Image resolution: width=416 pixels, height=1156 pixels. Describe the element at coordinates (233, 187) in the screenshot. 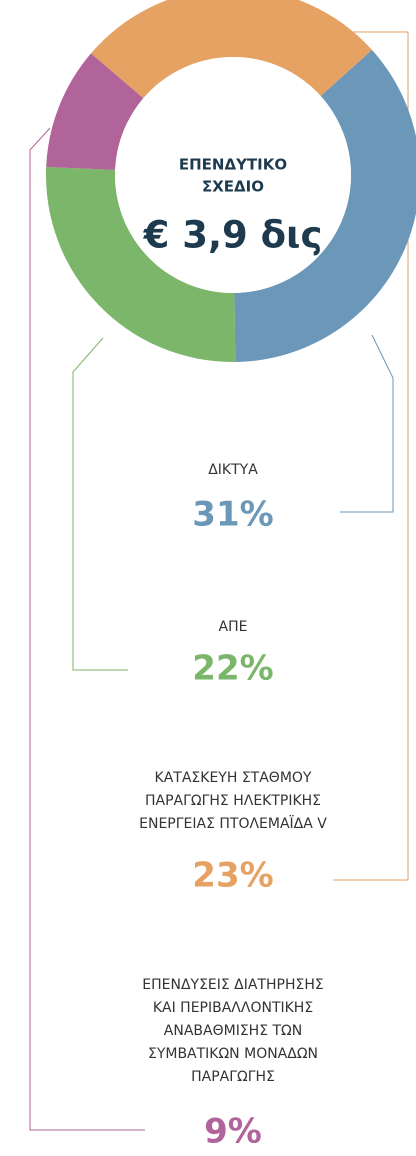

I see `center-title: ΣΧΕΔΙΟ` at that location.